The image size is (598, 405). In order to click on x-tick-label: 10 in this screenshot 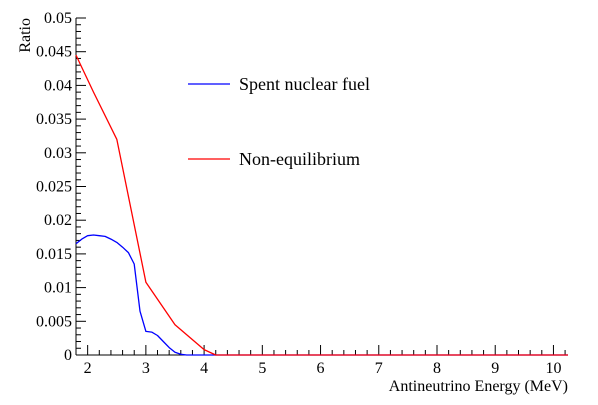, I will do `click(553, 368)`.